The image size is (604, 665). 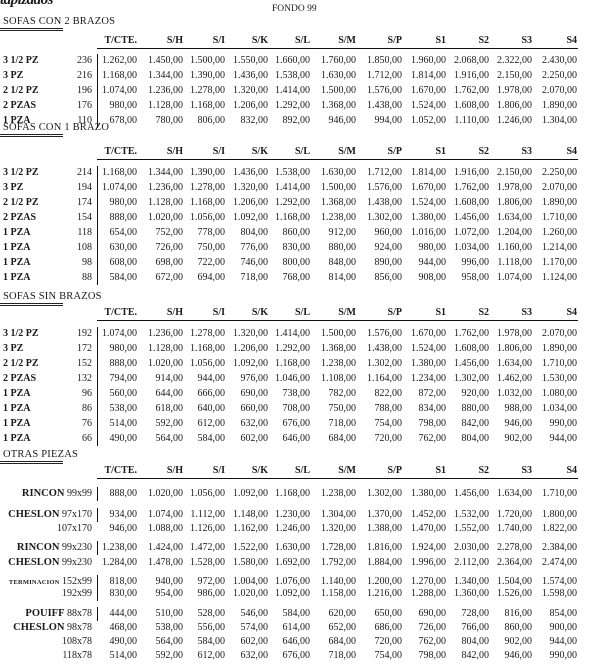 What do you see at coordinates (471, 528) in the screenshot?
I see `price-cell: 1.552,00` at bounding box center [471, 528].